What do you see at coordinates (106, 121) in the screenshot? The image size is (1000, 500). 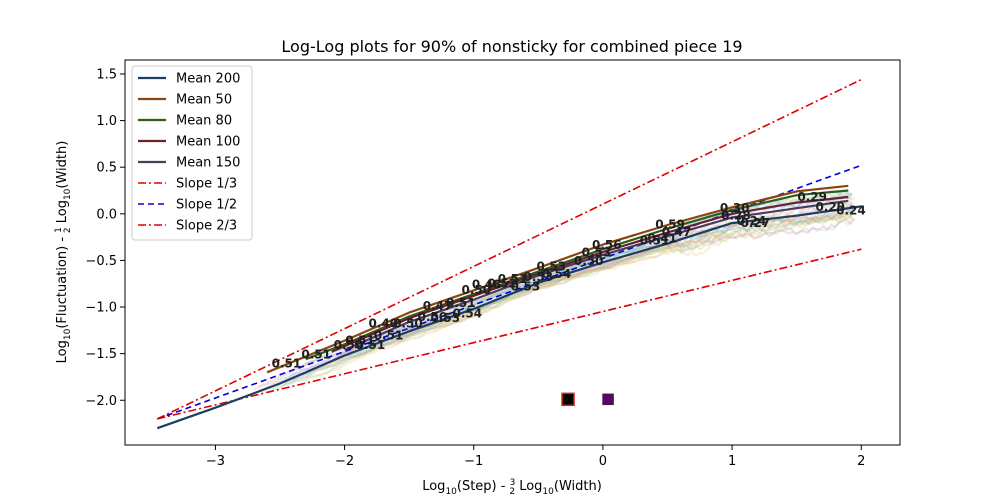 I see `y-tick-label: 1.0` at bounding box center [106, 121].